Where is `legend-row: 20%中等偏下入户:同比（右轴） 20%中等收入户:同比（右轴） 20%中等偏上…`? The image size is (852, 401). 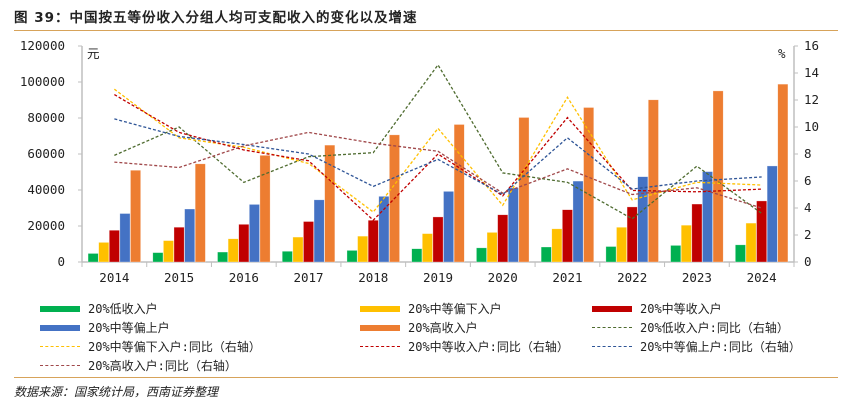 legend-row: 20%中等偏下入户:同比（右轴） 20%中等收入户:同比（右轴） 20%中等偏上… is located at coordinates (440, 346).